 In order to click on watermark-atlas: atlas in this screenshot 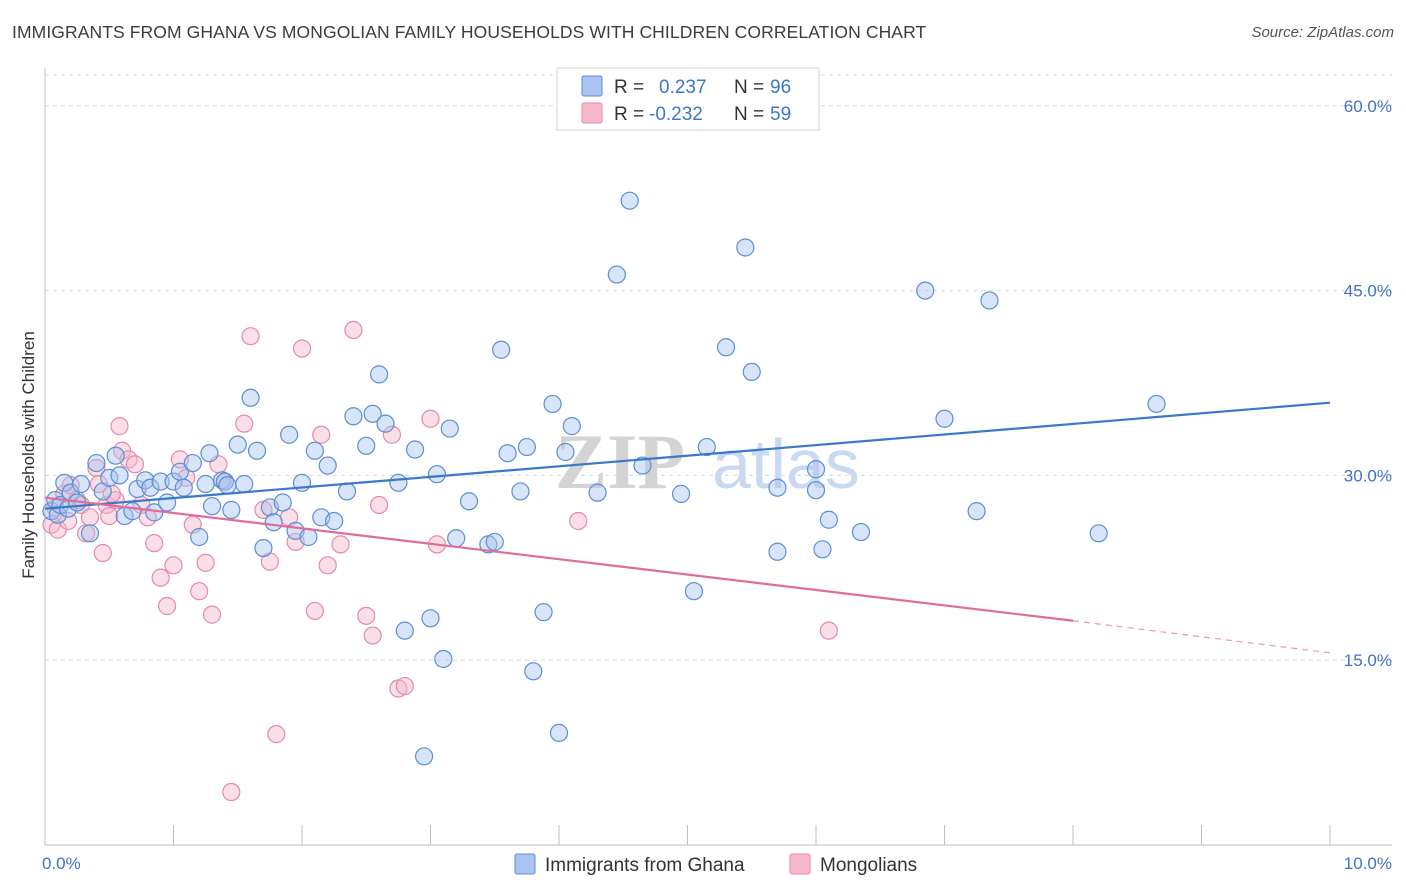, I will do `click(786, 464)`.